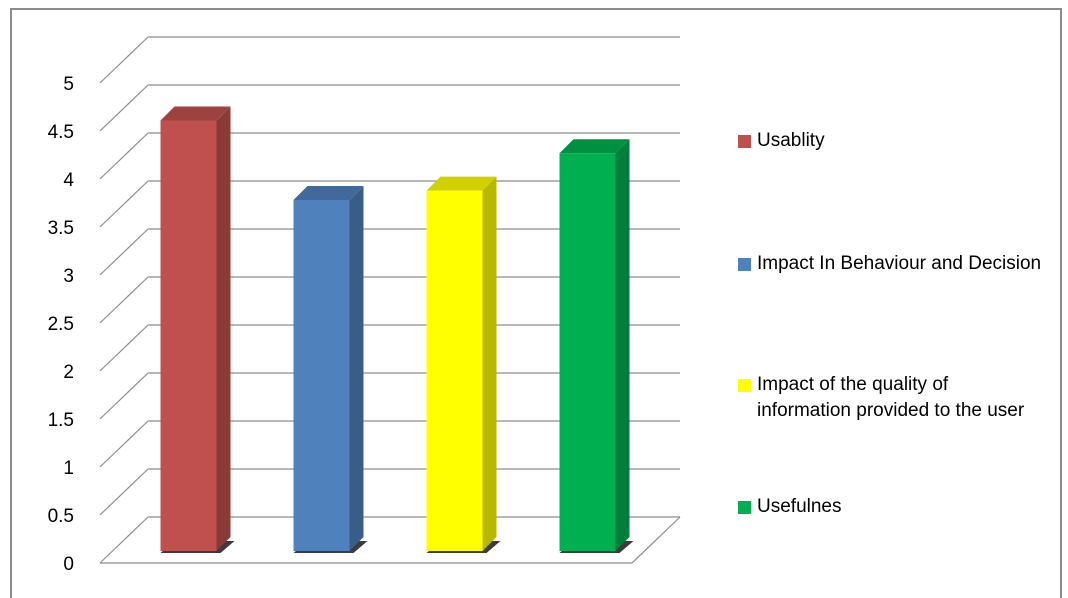 Image resolution: width=1068 pixels, height=598 pixels. Describe the element at coordinates (656, 540) in the screenshot. I see `floor-side-edge` at that location.